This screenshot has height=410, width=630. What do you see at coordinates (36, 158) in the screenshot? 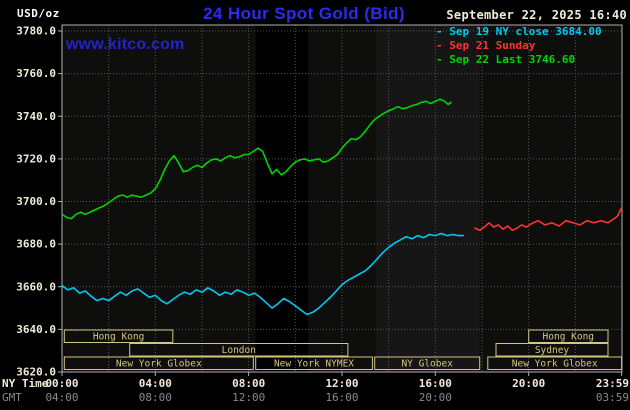
I see `y-tick-label: 3720.0` at bounding box center [36, 158].